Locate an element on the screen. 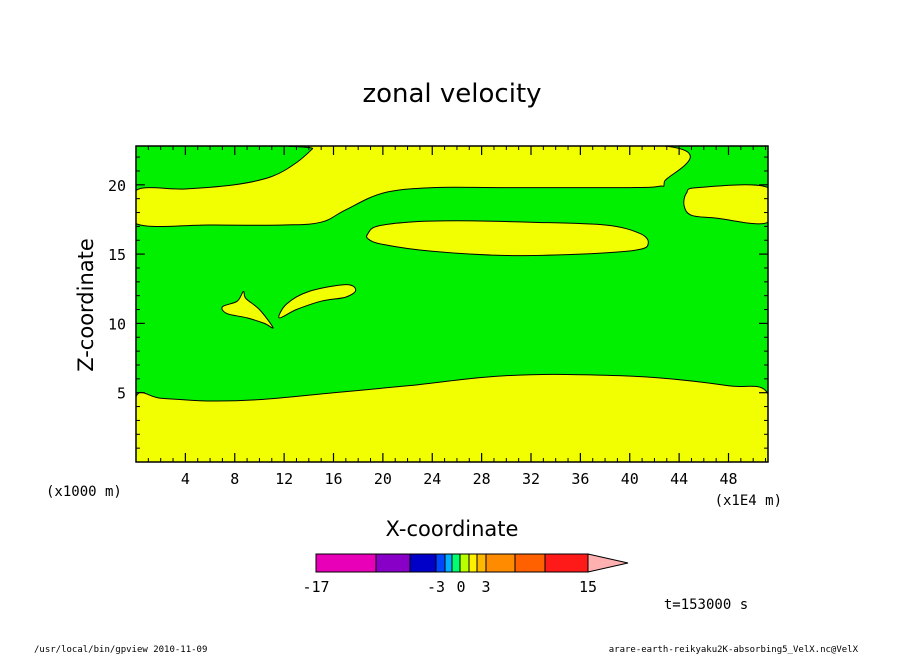  colorbar-tick-label: -3 is located at coordinates (436, 587).